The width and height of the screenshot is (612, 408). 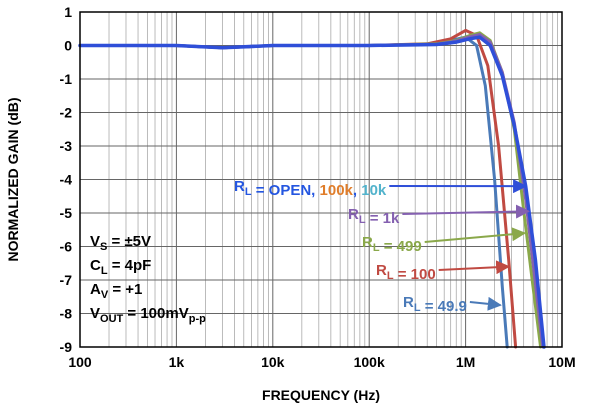 I want to click on x-tick-label: 10k, so click(x=273, y=362).